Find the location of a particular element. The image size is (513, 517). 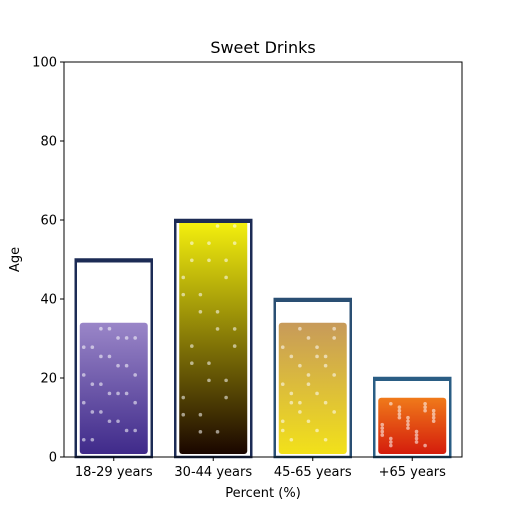

chart-title: Sweet Drinks is located at coordinates (262, 47).